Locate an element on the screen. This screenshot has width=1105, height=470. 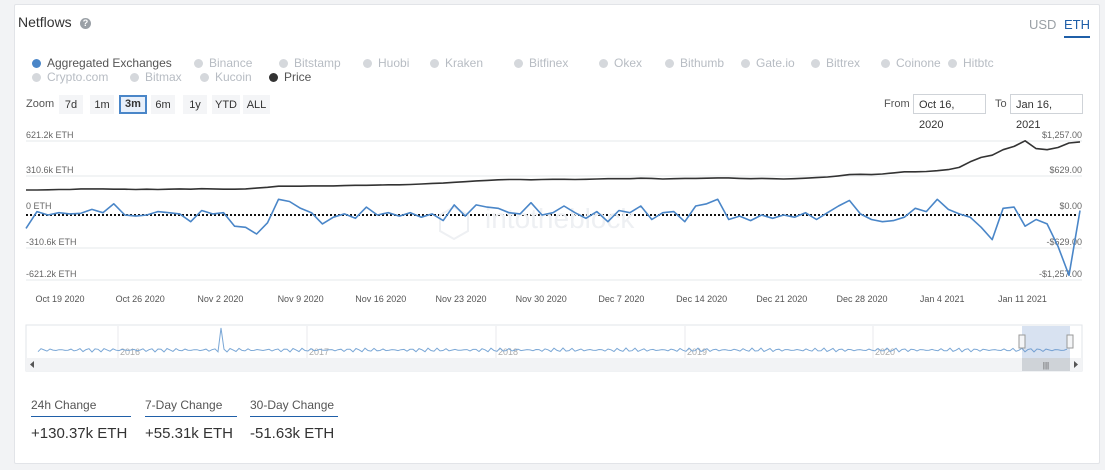
legend-label: Gate.io is located at coordinates (775, 63).